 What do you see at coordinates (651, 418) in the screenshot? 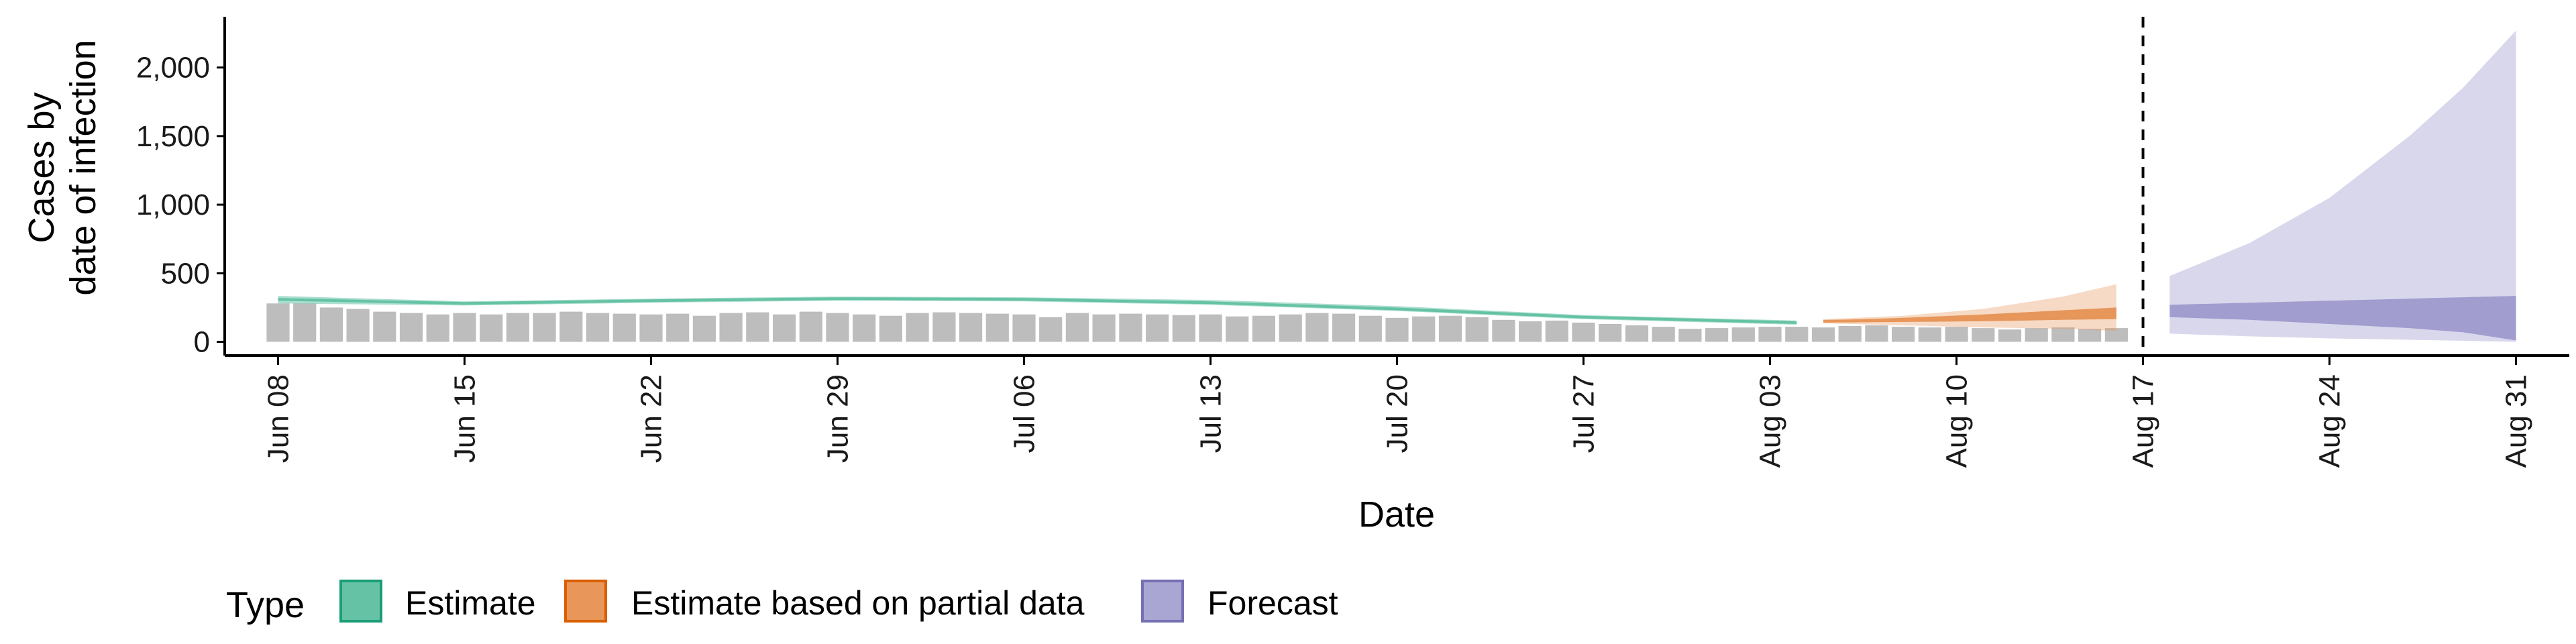
I see `x-tick-label: Jun 22` at bounding box center [651, 418].